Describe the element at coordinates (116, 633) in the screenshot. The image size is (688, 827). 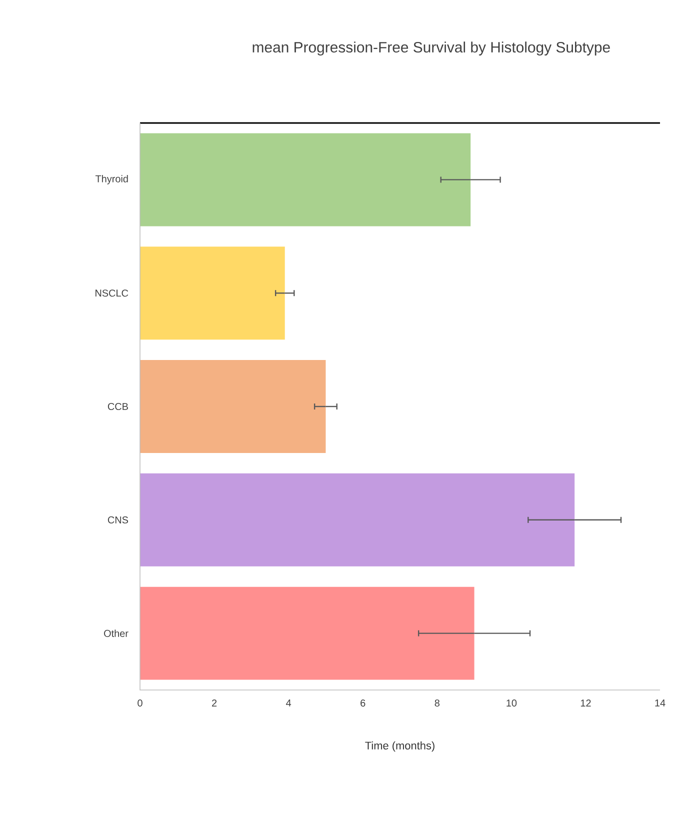
I see `y-tick-label: Other` at that location.